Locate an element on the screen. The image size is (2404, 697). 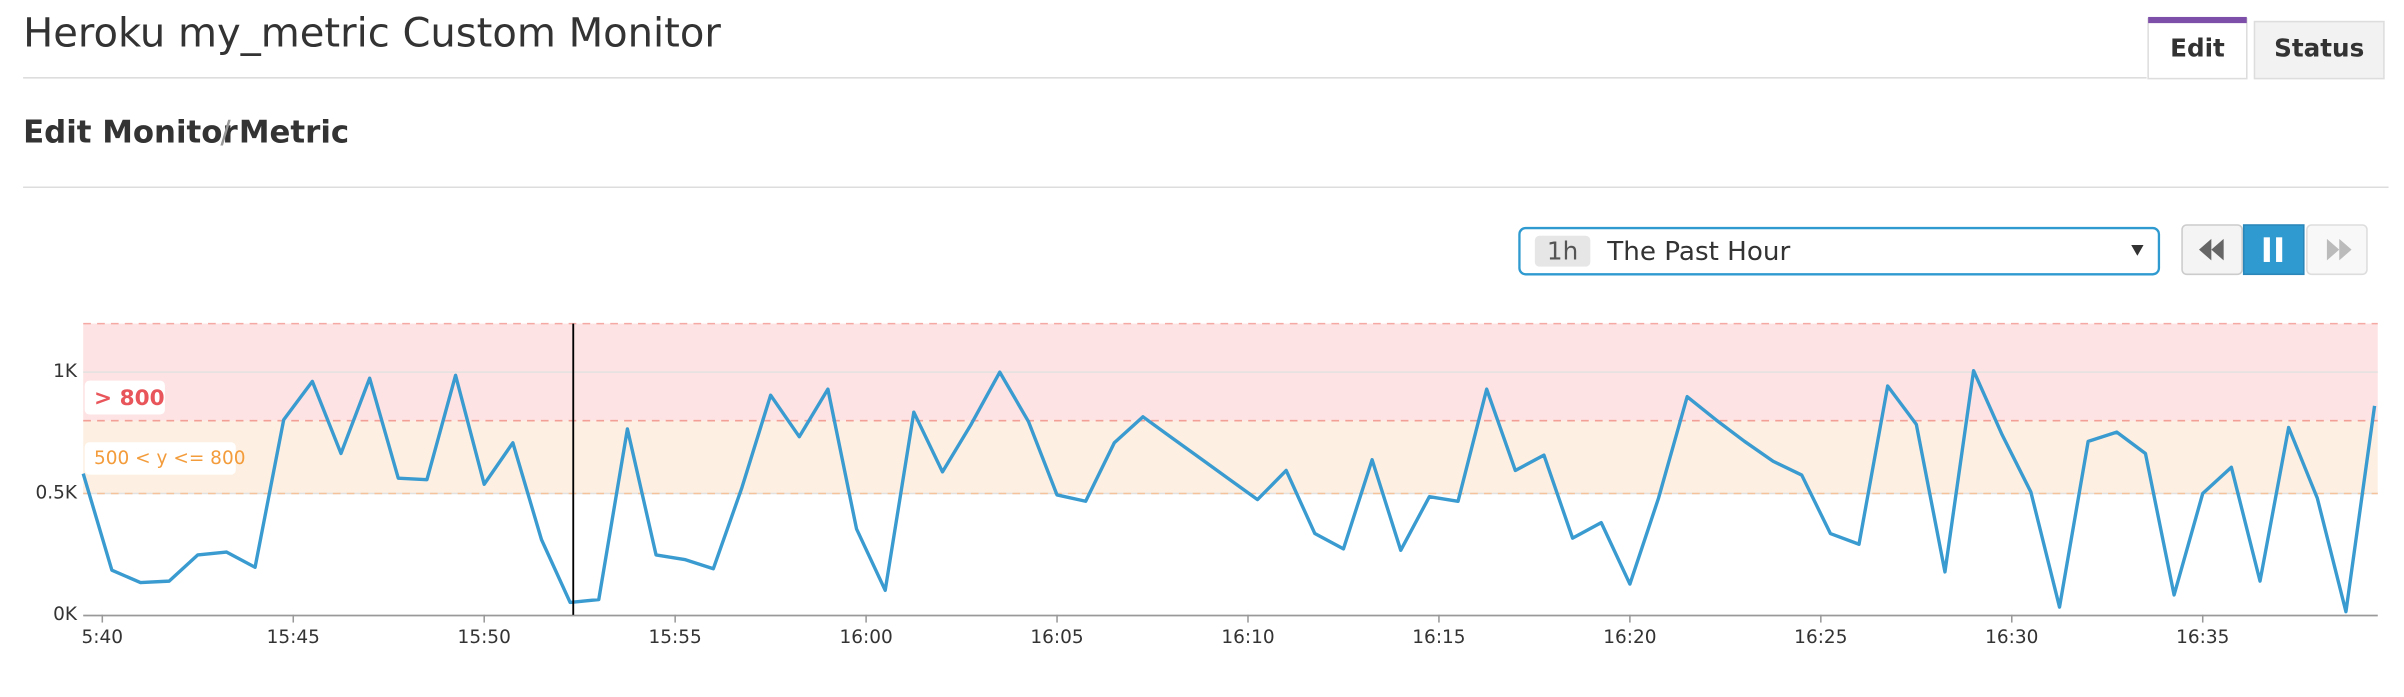
tab-label: Status is located at coordinates (2319, 47).